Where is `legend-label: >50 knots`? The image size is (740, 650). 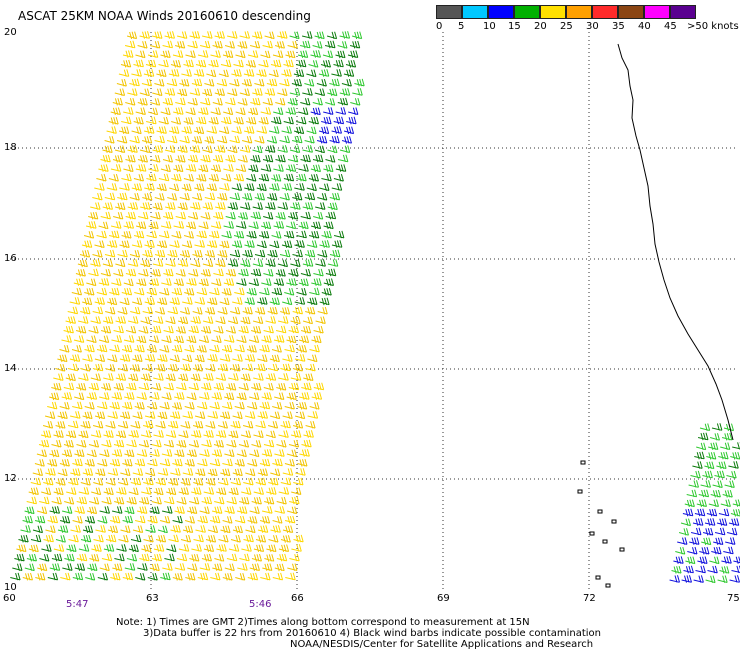
legend-label: >50 knots is located at coordinates (713, 26).